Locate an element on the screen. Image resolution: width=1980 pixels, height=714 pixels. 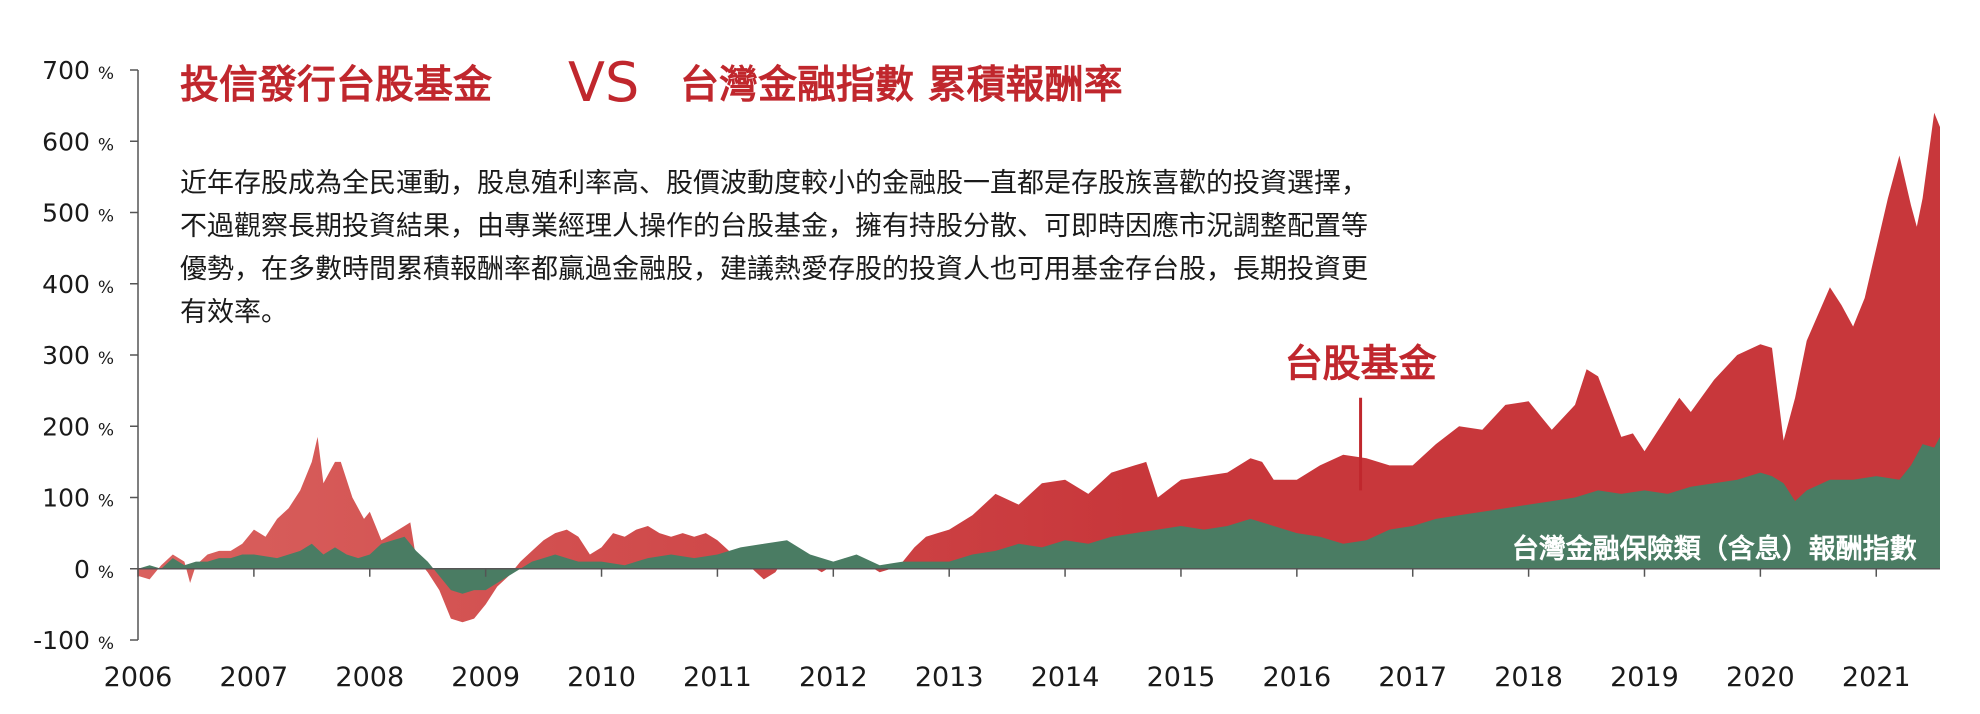
x-tick-label: 2006 is located at coordinates (138, 677).